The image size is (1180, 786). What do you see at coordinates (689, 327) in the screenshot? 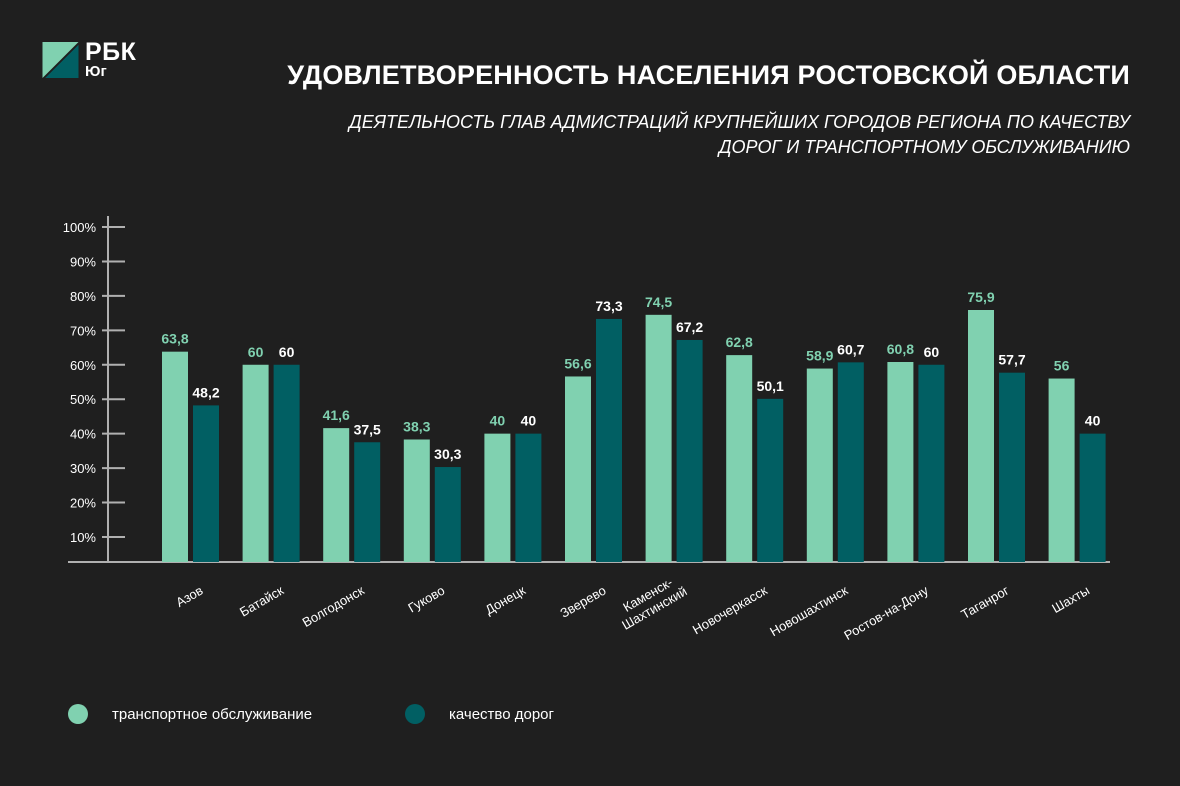
I see `data-label: 67,2` at bounding box center [689, 327].